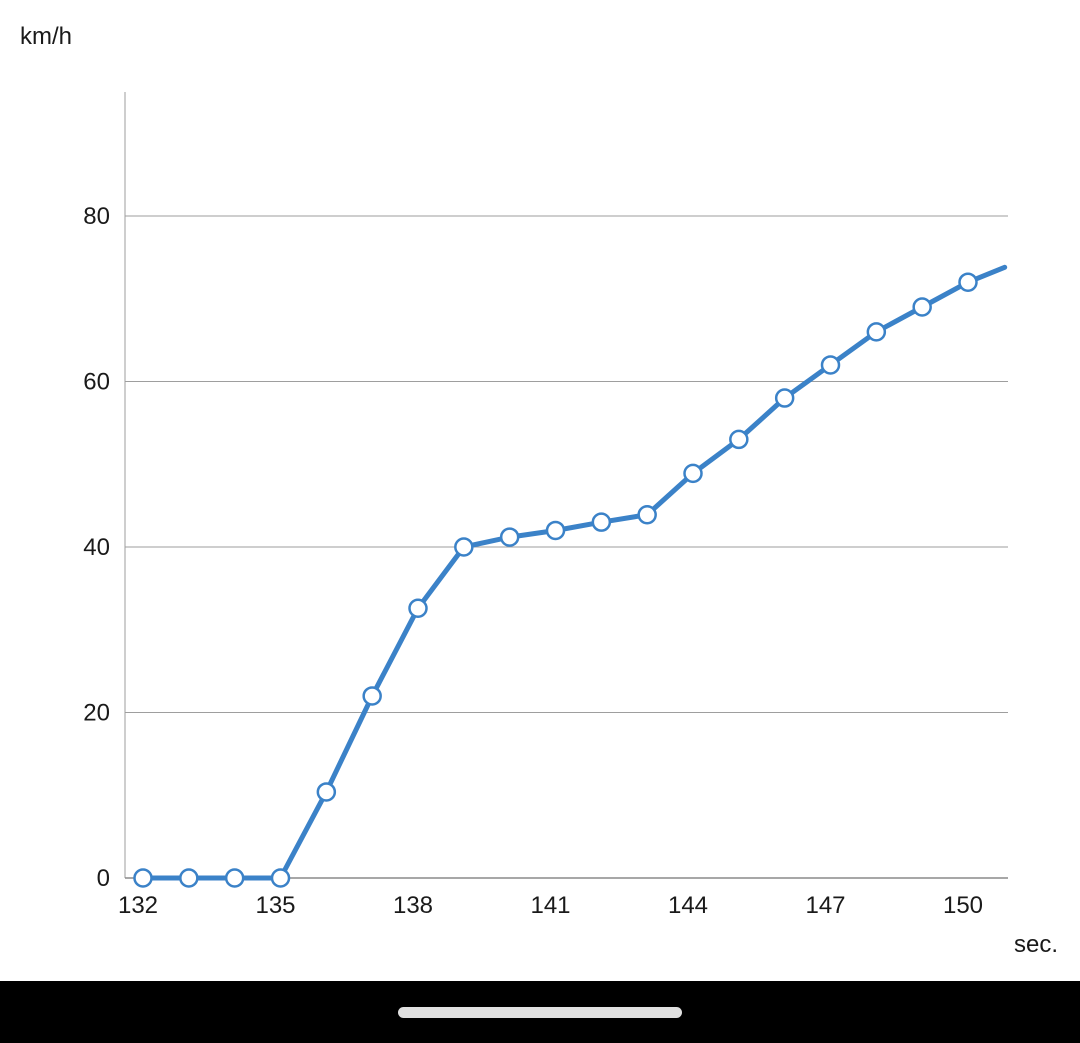 Image resolution: width=1080 pixels, height=1043 pixels. Describe the element at coordinates (138, 905) in the screenshot. I see `x-tick-label: 132` at that location.